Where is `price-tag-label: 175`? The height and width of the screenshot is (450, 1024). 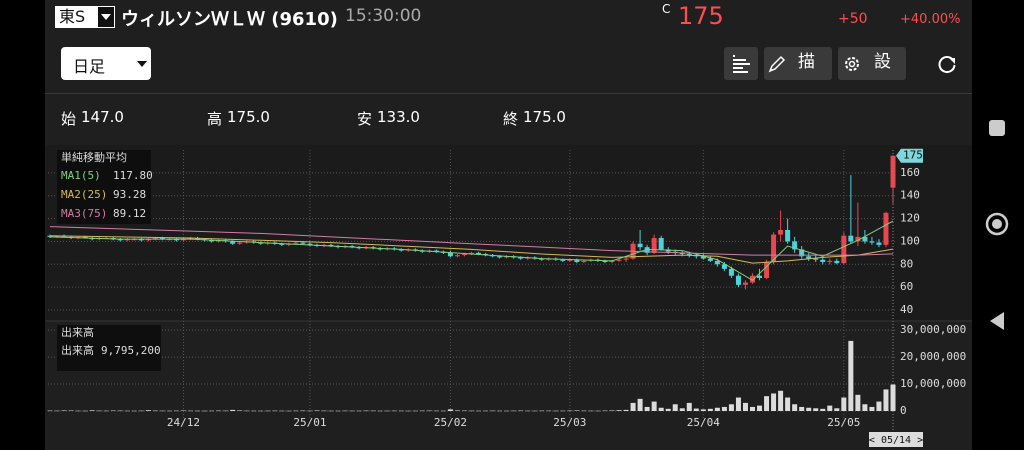 price-tag-label: 175 is located at coordinates (913, 155).